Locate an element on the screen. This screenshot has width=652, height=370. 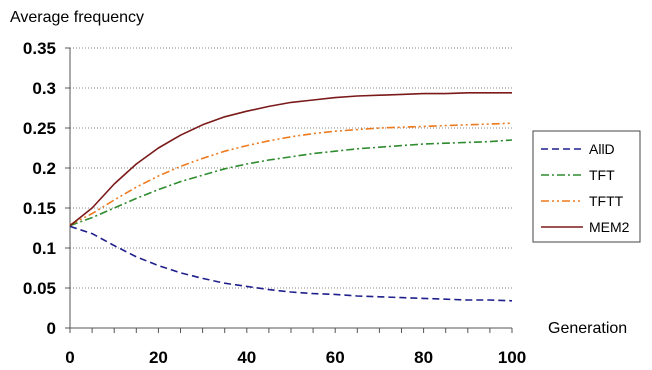
legend-box is located at coordinates (586, 186).